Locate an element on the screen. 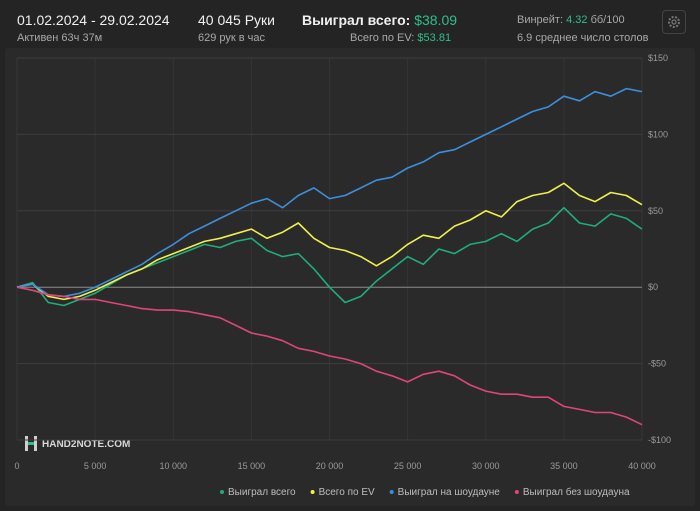 The image size is (700, 511). active-time: Активен 63ч 37м is located at coordinates (60, 38).